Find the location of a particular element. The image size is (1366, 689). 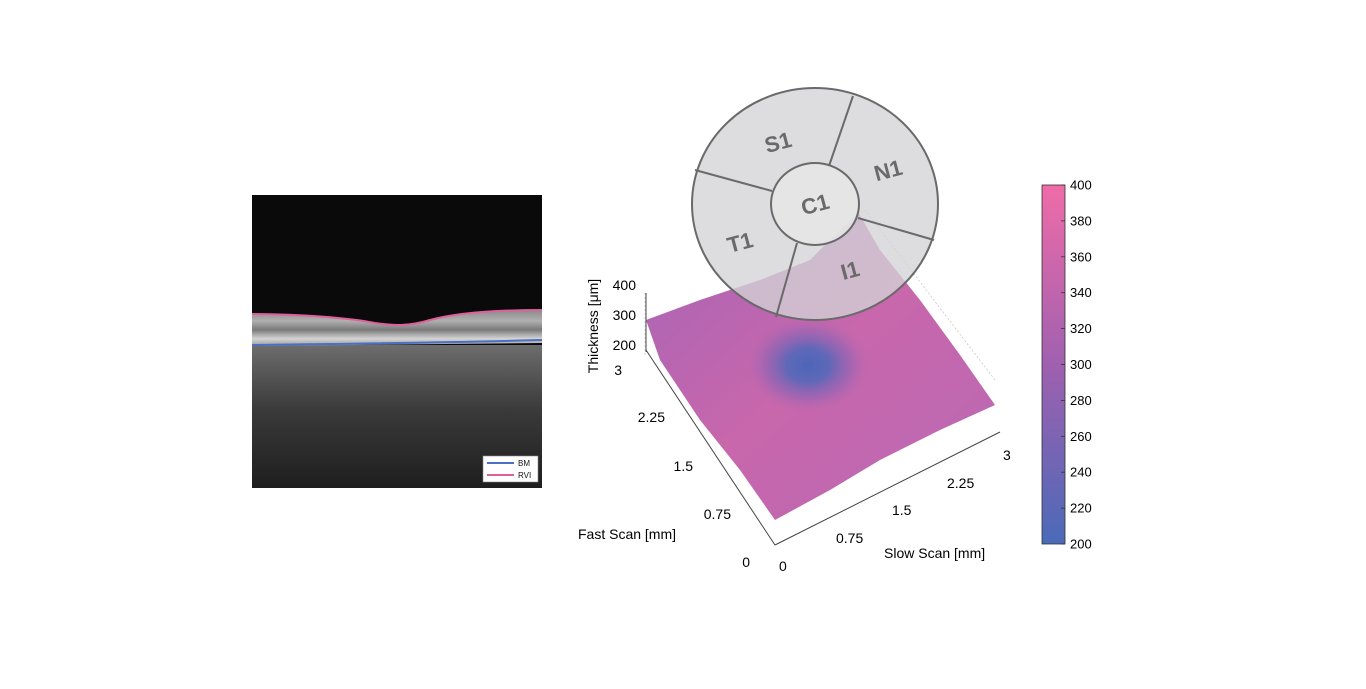

fast-tick-0.75: 0.75 is located at coordinates (717, 514).